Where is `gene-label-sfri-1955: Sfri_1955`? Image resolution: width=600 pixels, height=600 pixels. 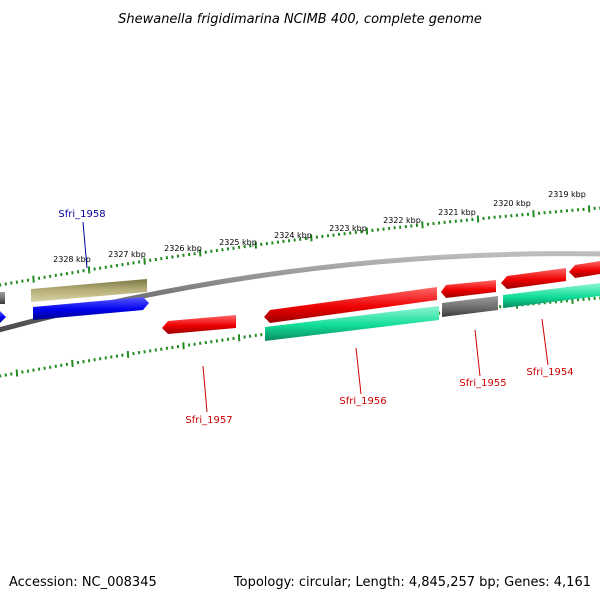 gene-label-sfri-1955: Sfri_1955 is located at coordinates (482, 383).